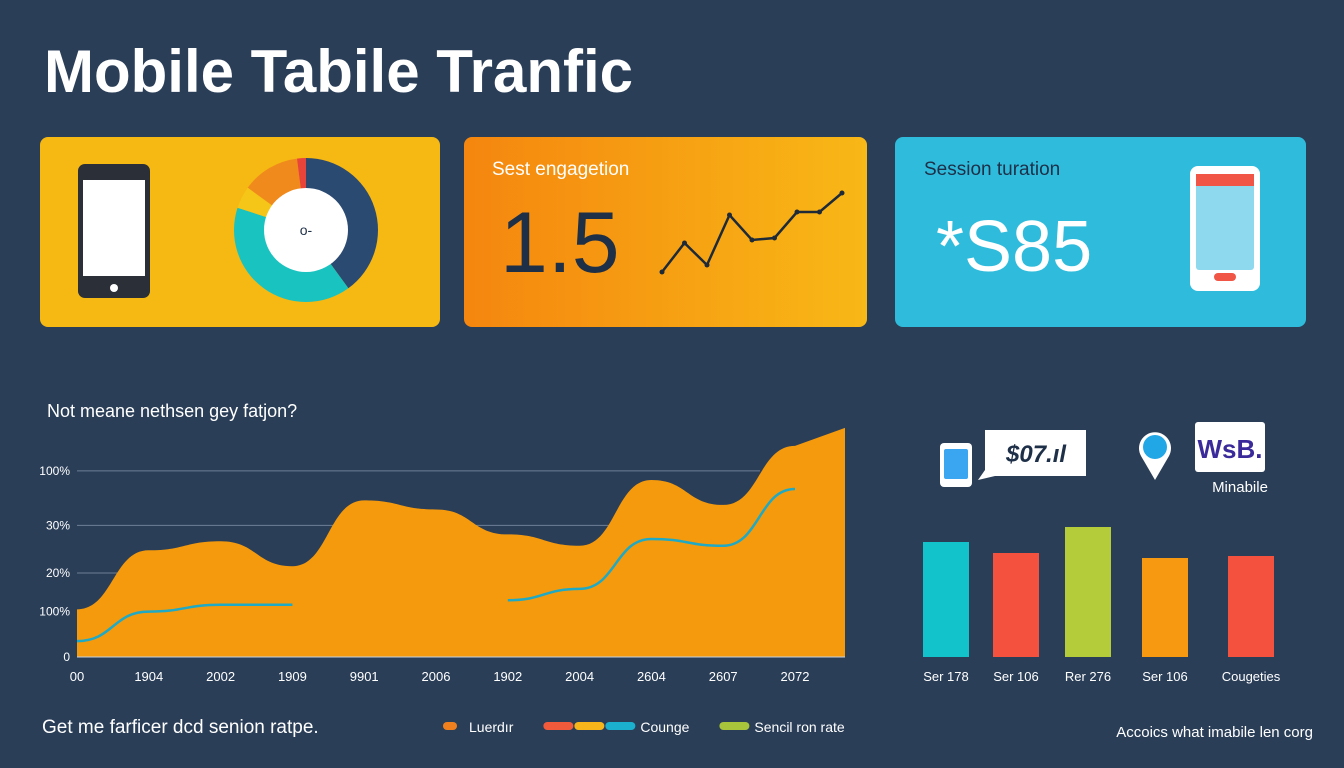 The image size is (1344, 768). What do you see at coordinates (436, 676) in the screenshot?
I see `x-tick-label: 2006` at bounding box center [436, 676].